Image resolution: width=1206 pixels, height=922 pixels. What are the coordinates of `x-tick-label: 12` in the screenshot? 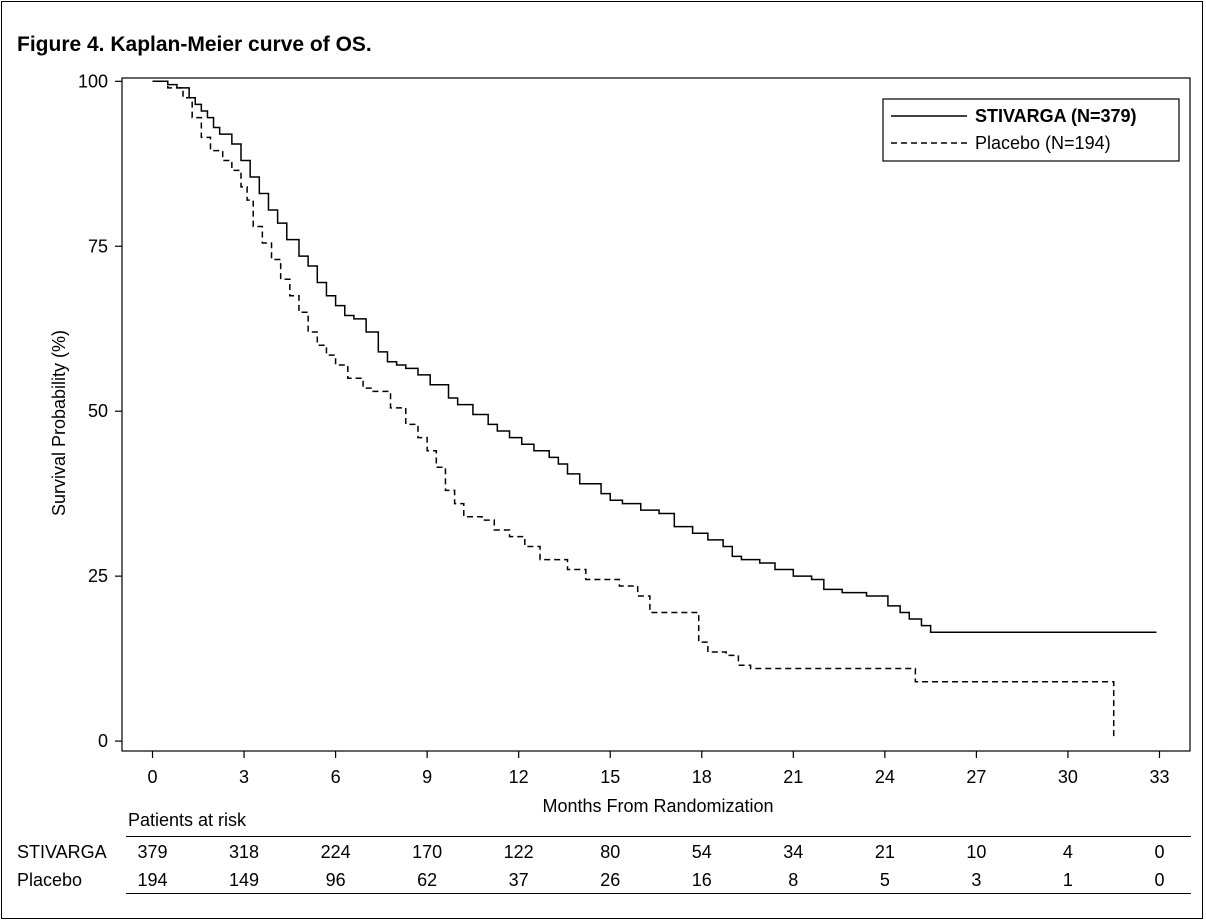 It's located at (519, 777).